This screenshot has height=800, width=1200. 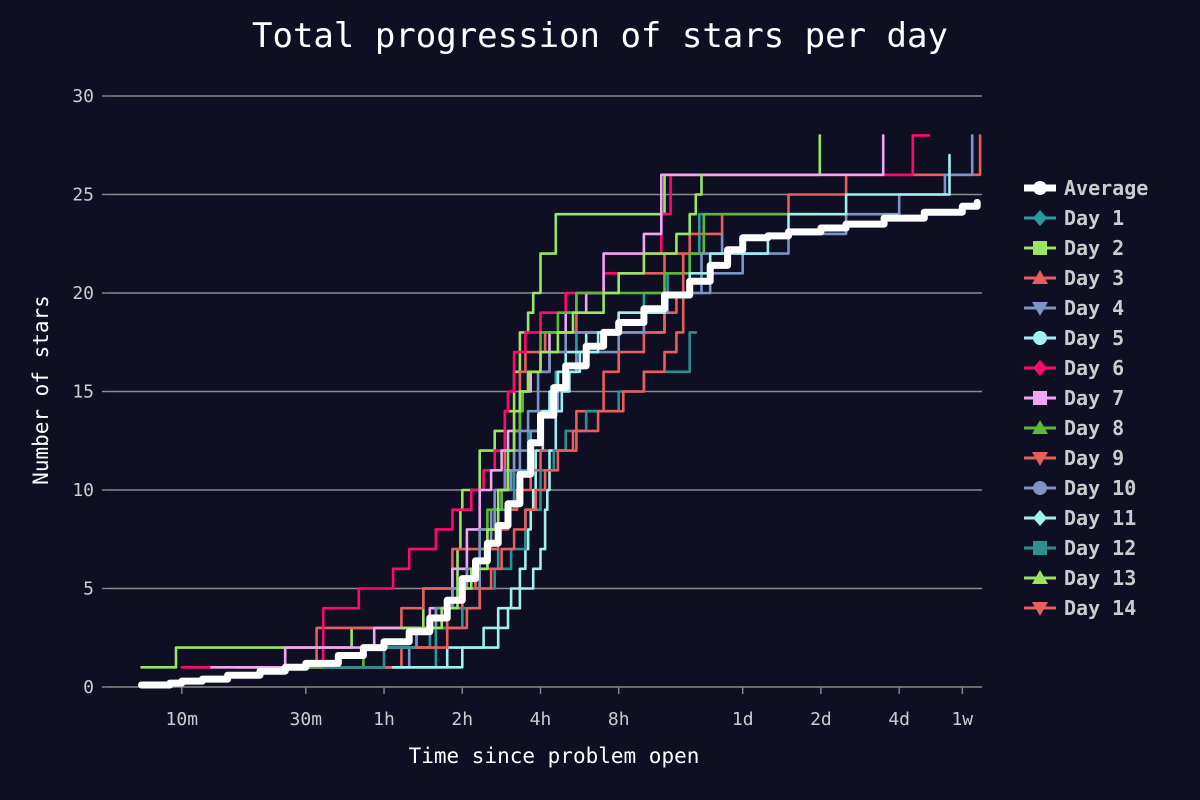 I want to click on legend-item-day-8: Day 8, so click(x=1074, y=428).